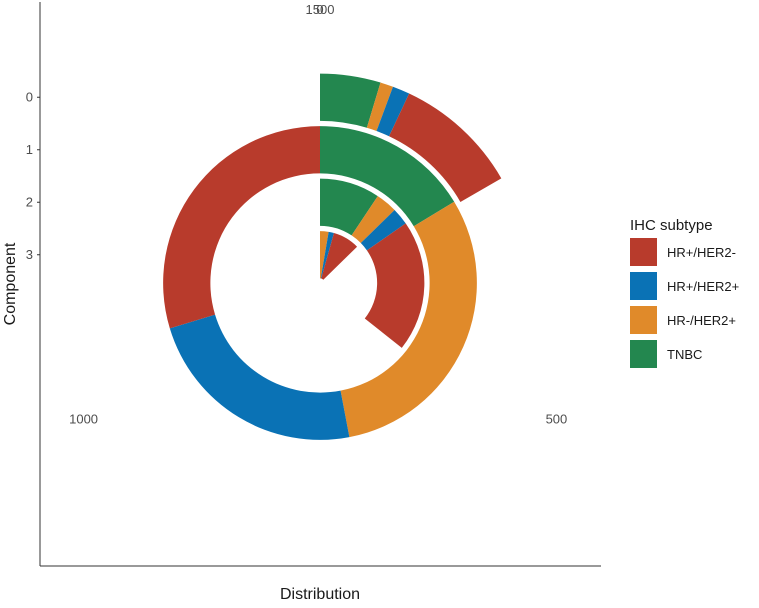 The height and width of the screenshot is (608, 759). I want to click on theta-tick-label: 1500, so click(320, 9).